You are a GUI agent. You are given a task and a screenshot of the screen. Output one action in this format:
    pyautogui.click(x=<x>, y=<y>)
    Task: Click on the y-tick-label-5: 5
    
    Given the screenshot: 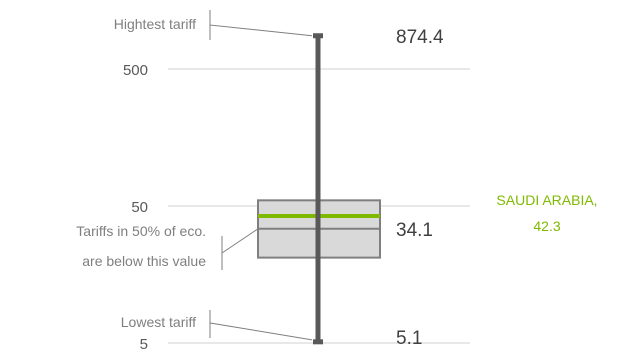 What is the action you would take?
    pyautogui.click(x=144, y=344)
    